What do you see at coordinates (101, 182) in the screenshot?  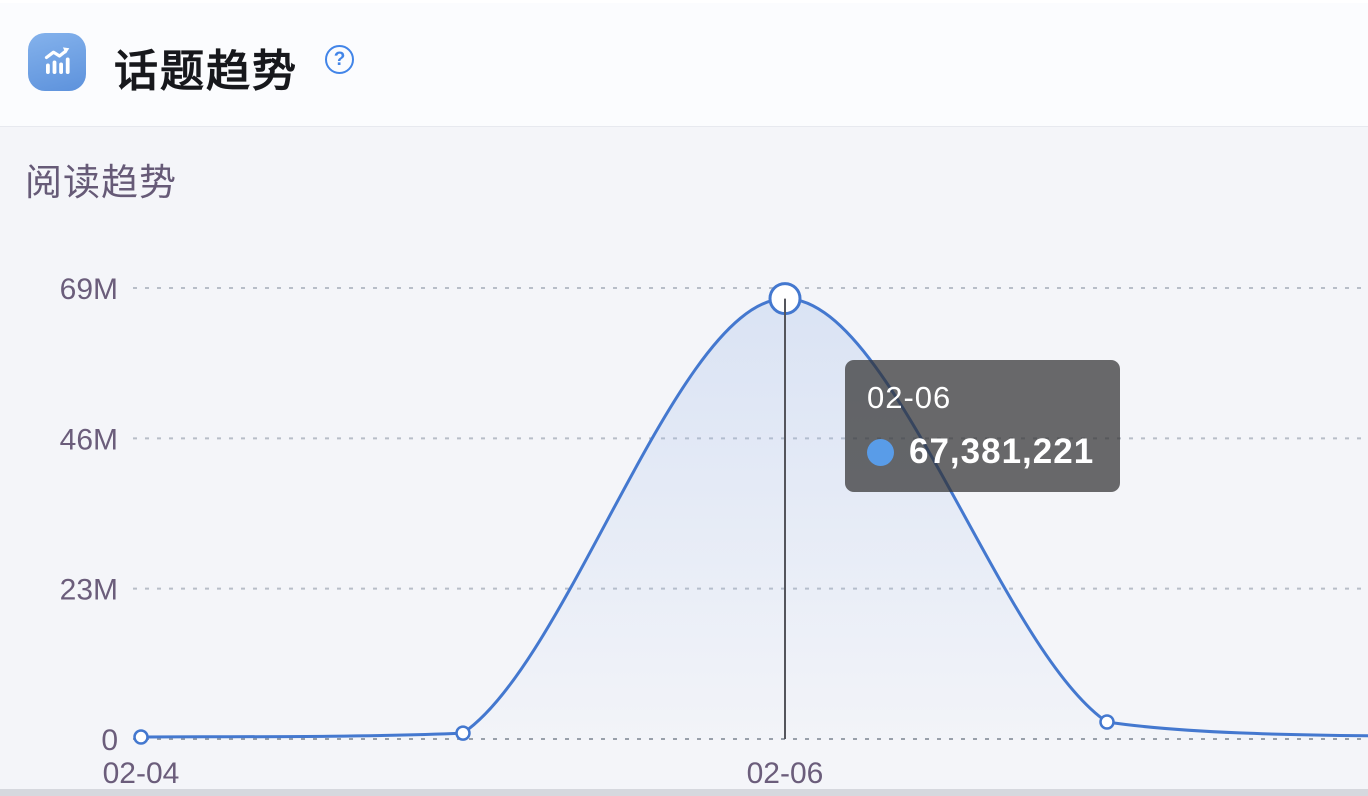 I see `section-title: 阅读趋势` at bounding box center [101, 182].